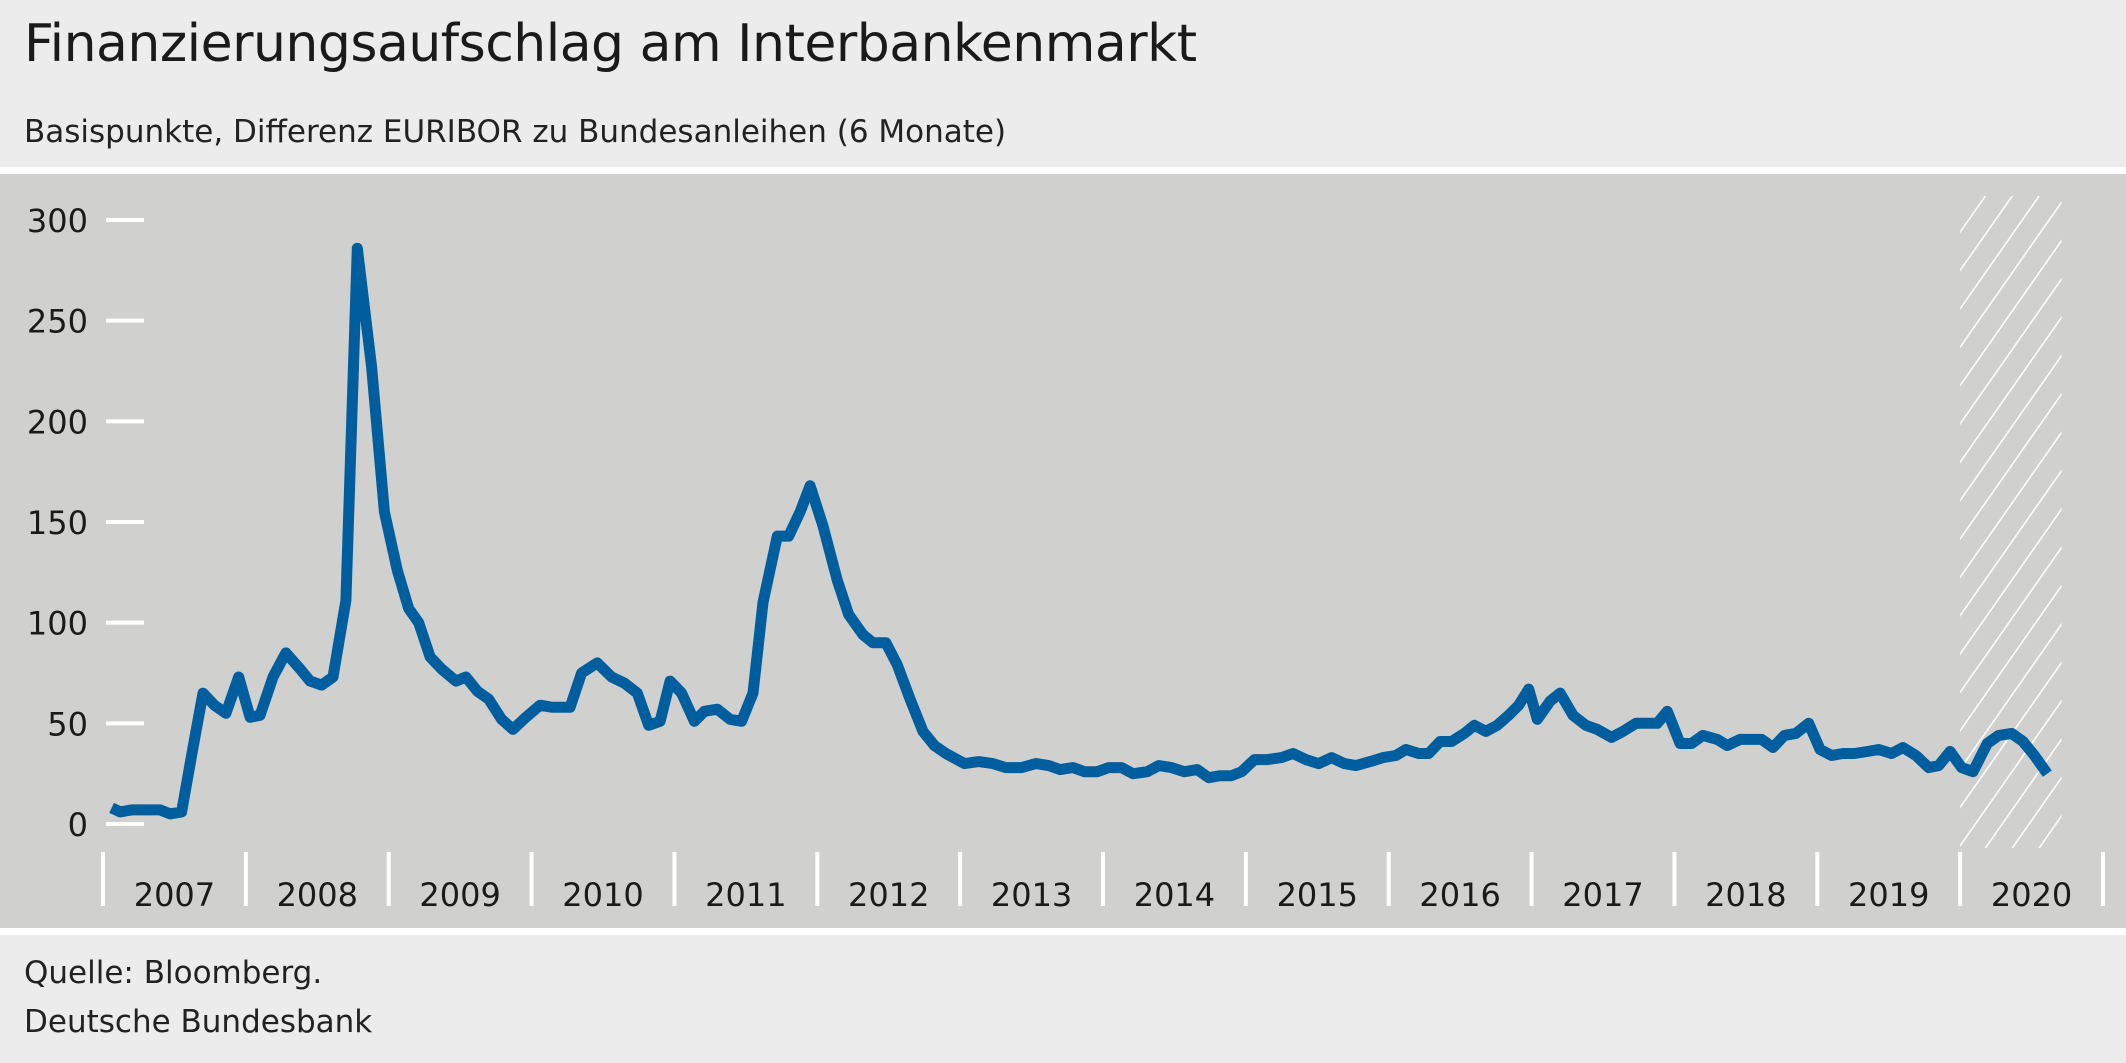 The width and height of the screenshot is (2126, 1063). I want to click on x-tick-label: 2018, so click(1745, 895).